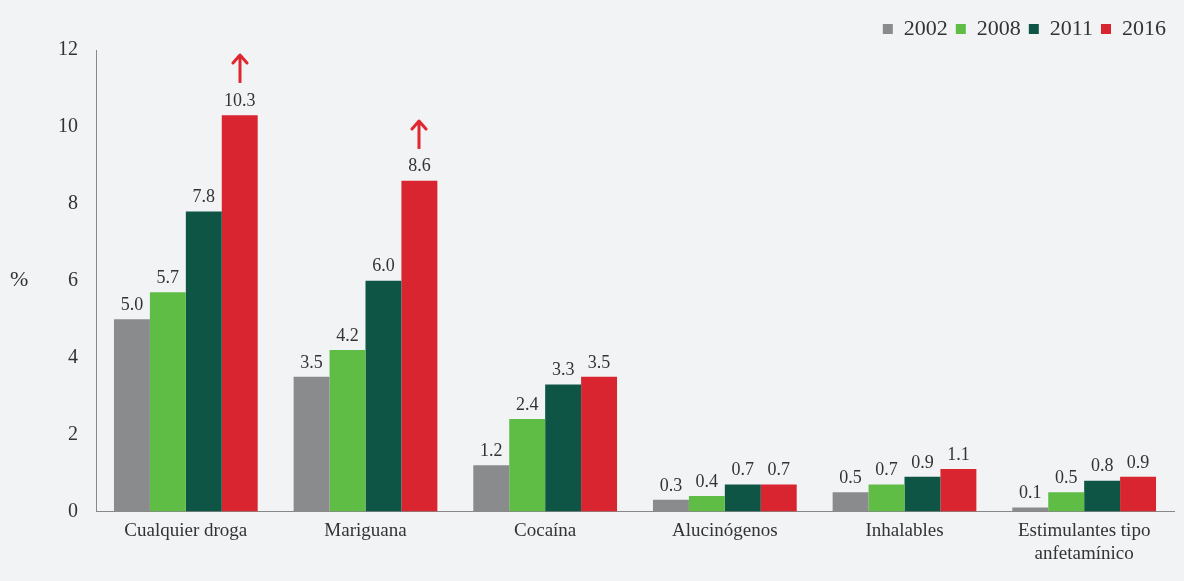  Describe the element at coordinates (1102, 465) in the screenshot. I see `data-label: 0.8` at that location.